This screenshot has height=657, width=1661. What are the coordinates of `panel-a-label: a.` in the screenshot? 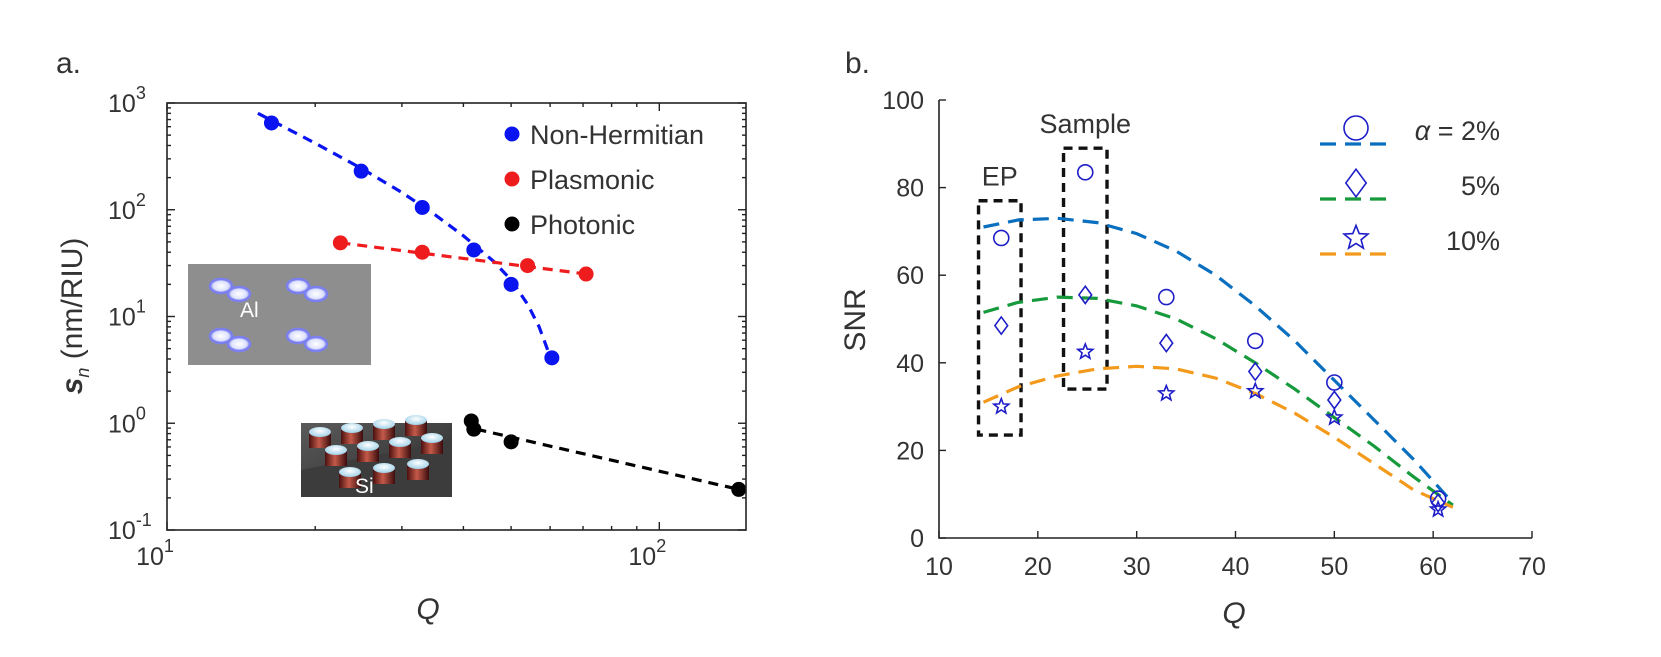 It's located at (68, 63).